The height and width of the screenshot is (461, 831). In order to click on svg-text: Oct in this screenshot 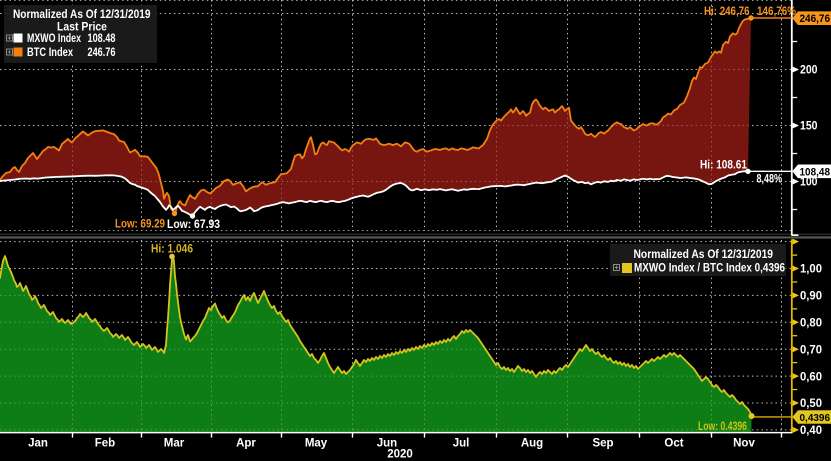, I will do `click(673, 444)`.